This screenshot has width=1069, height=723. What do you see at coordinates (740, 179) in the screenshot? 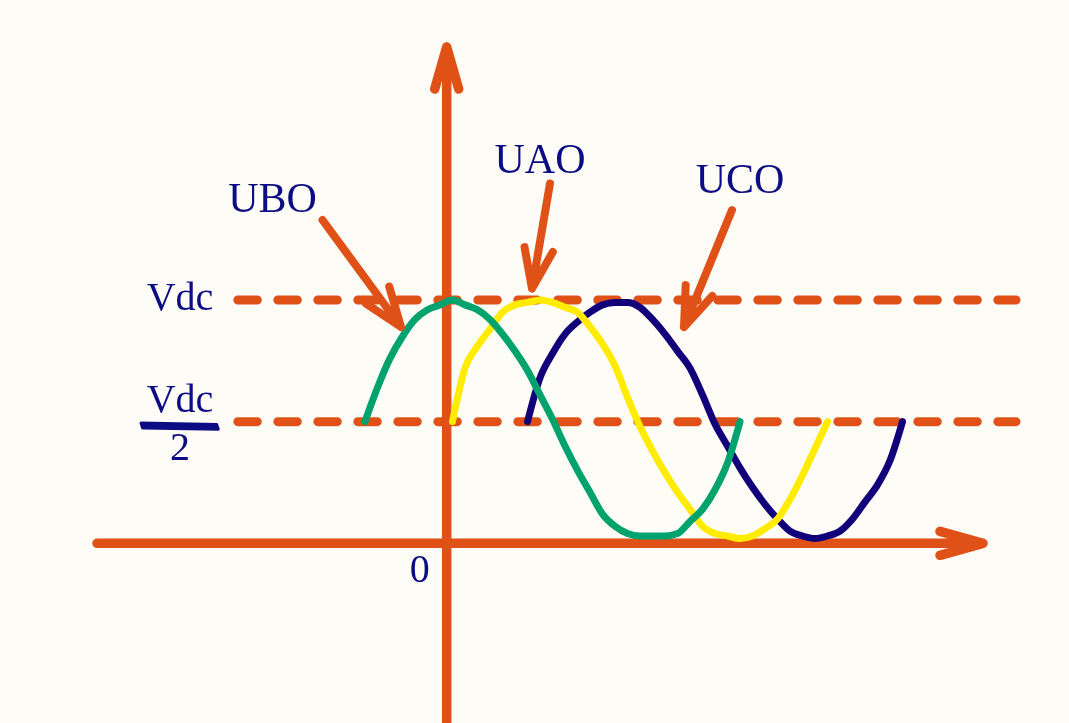
I see `text: UCO` at bounding box center [740, 179].